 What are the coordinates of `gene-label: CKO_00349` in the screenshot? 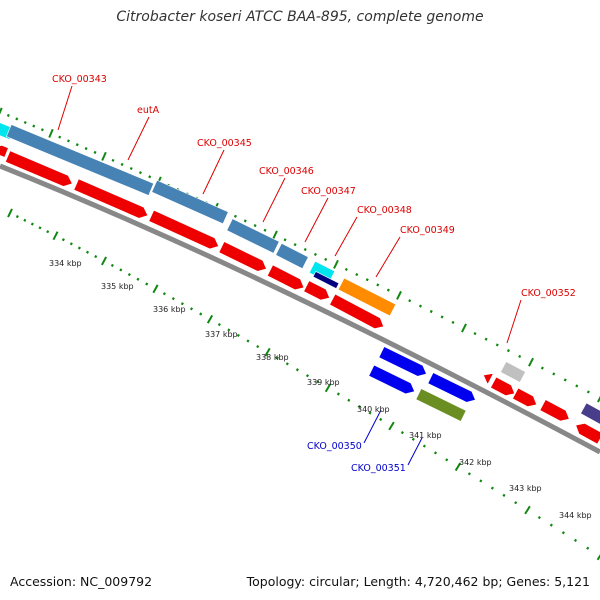 It's located at (427, 230).